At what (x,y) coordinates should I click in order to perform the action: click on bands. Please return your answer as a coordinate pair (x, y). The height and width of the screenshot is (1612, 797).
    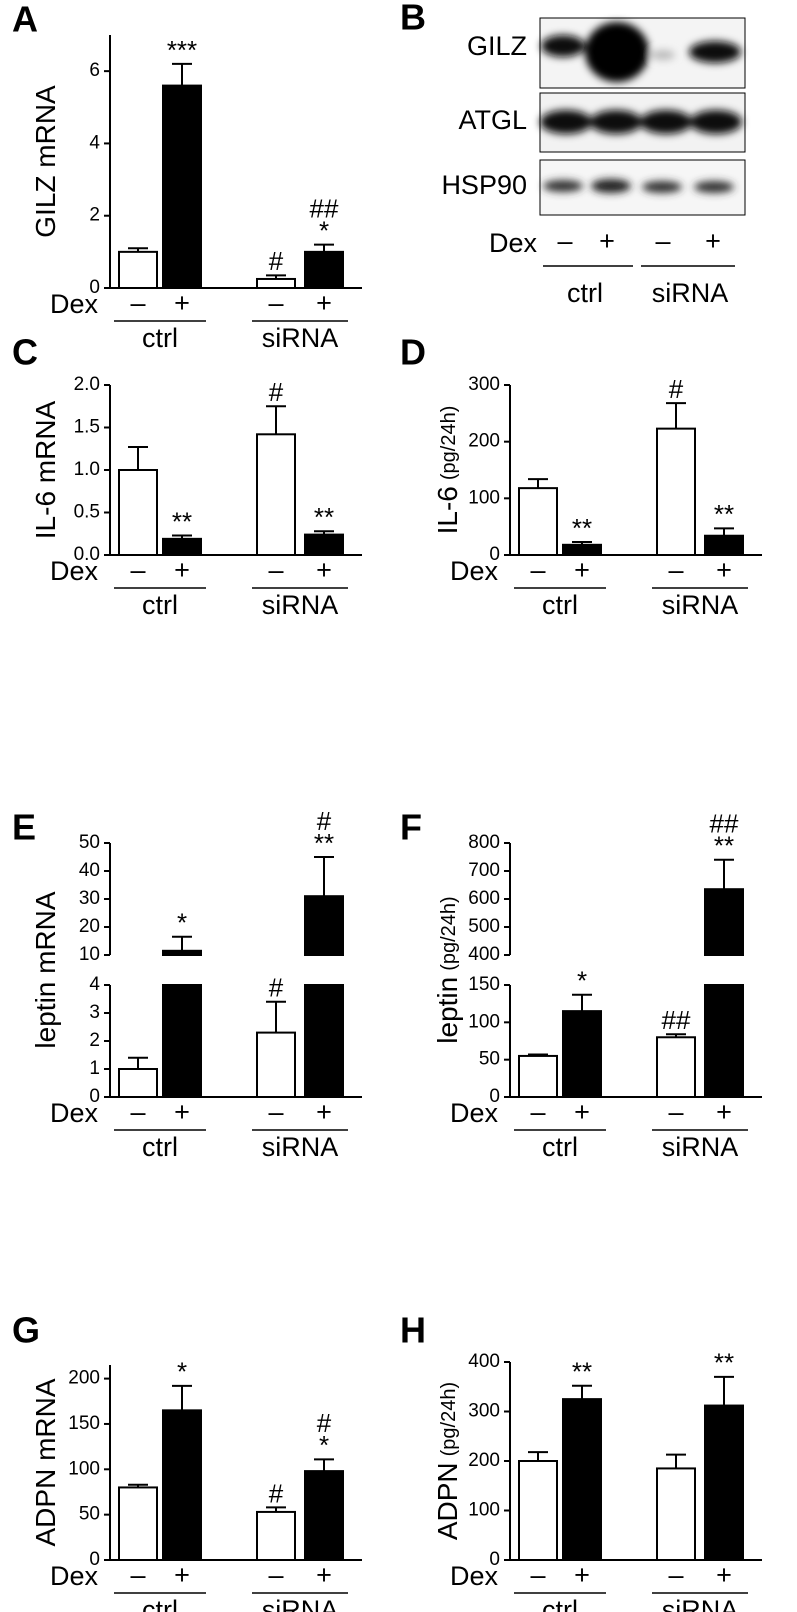
    Looking at the image, I should click on (641, 107).